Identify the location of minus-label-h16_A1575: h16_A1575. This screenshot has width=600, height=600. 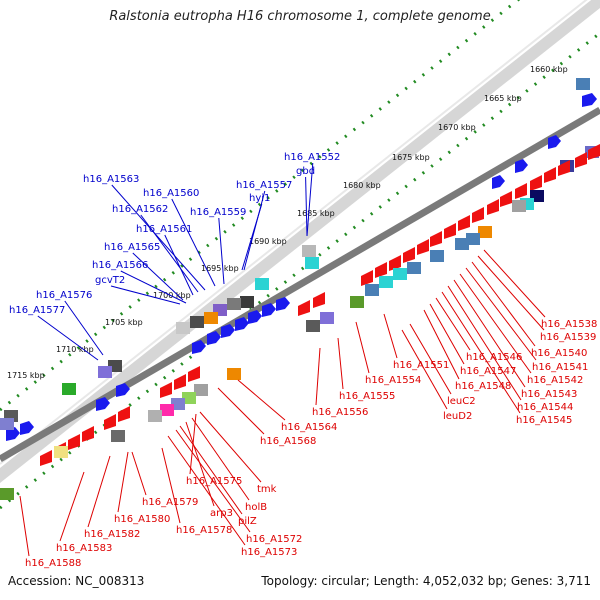
(214, 481).